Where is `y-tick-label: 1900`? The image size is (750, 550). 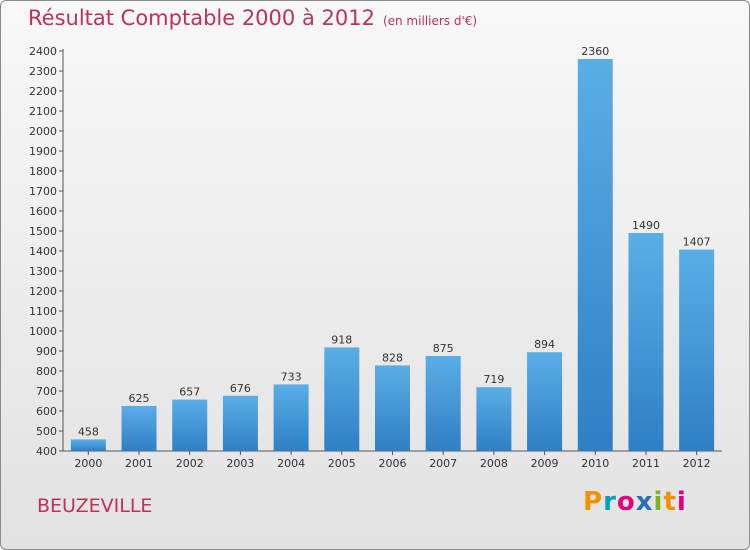
y-tick-label: 1900 is located at coordinates (43, 151).